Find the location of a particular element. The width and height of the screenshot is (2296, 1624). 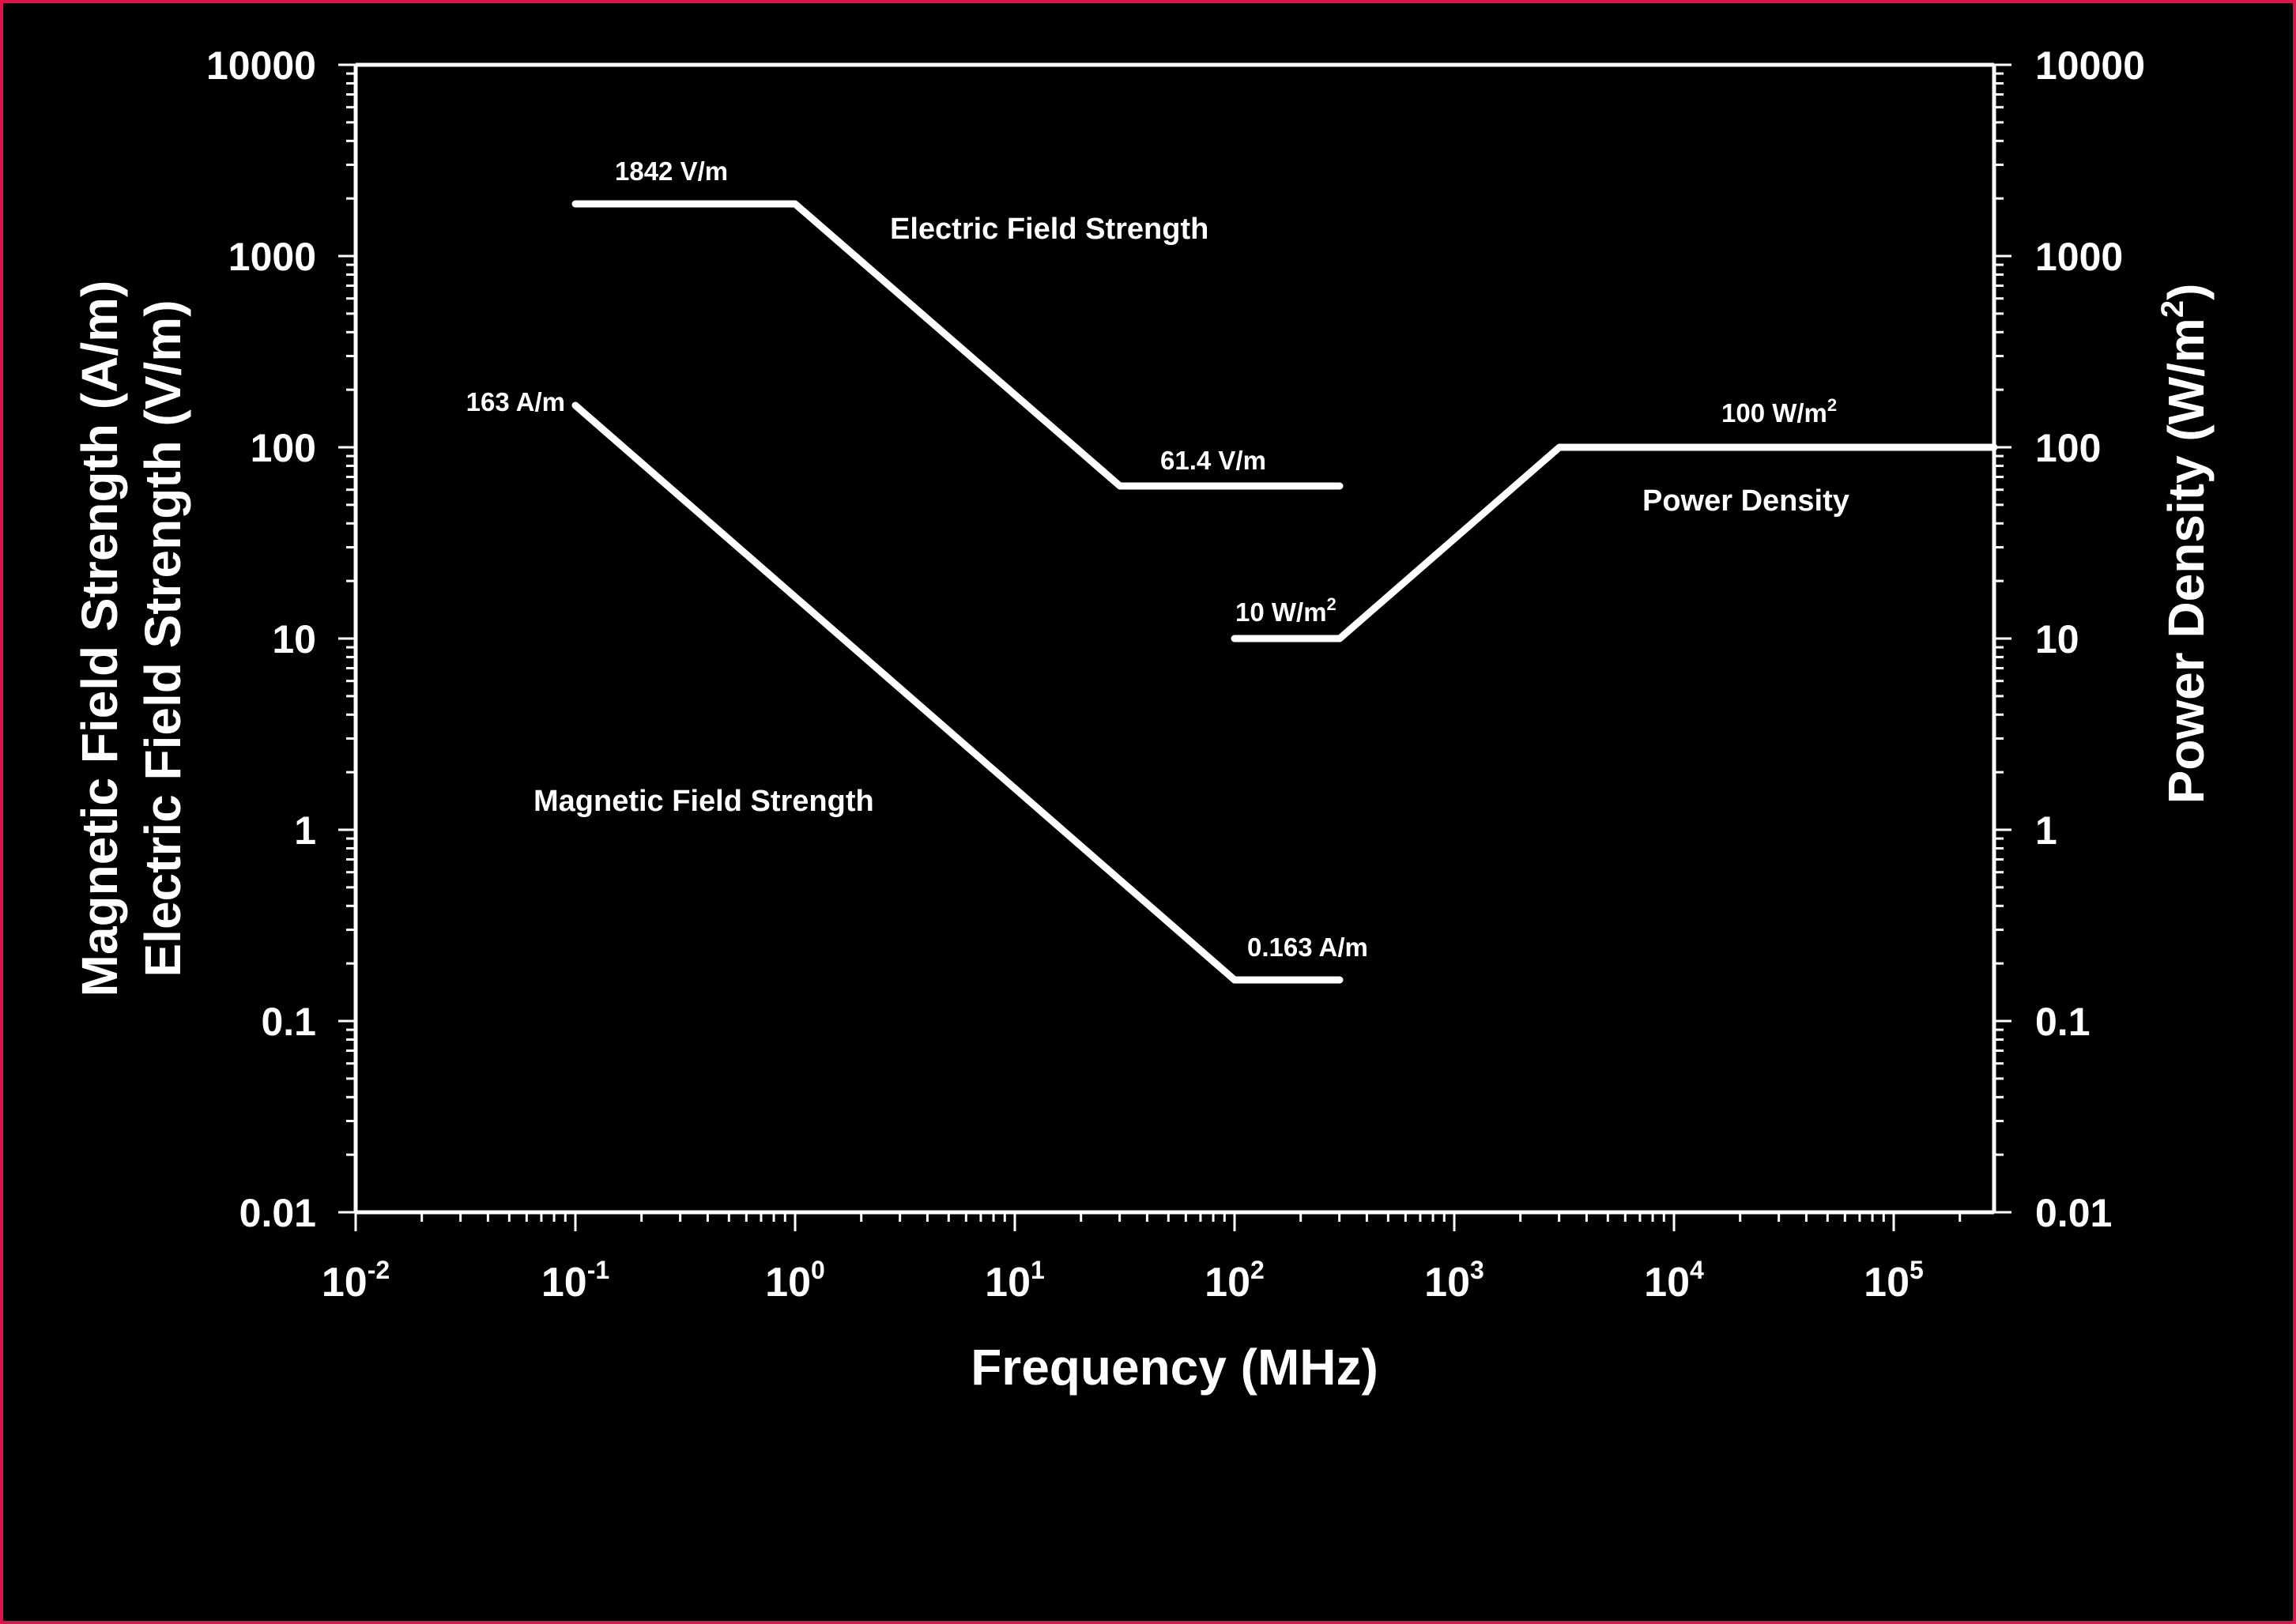

series-label-power: Power Density is located at coordinates (1745, 501).